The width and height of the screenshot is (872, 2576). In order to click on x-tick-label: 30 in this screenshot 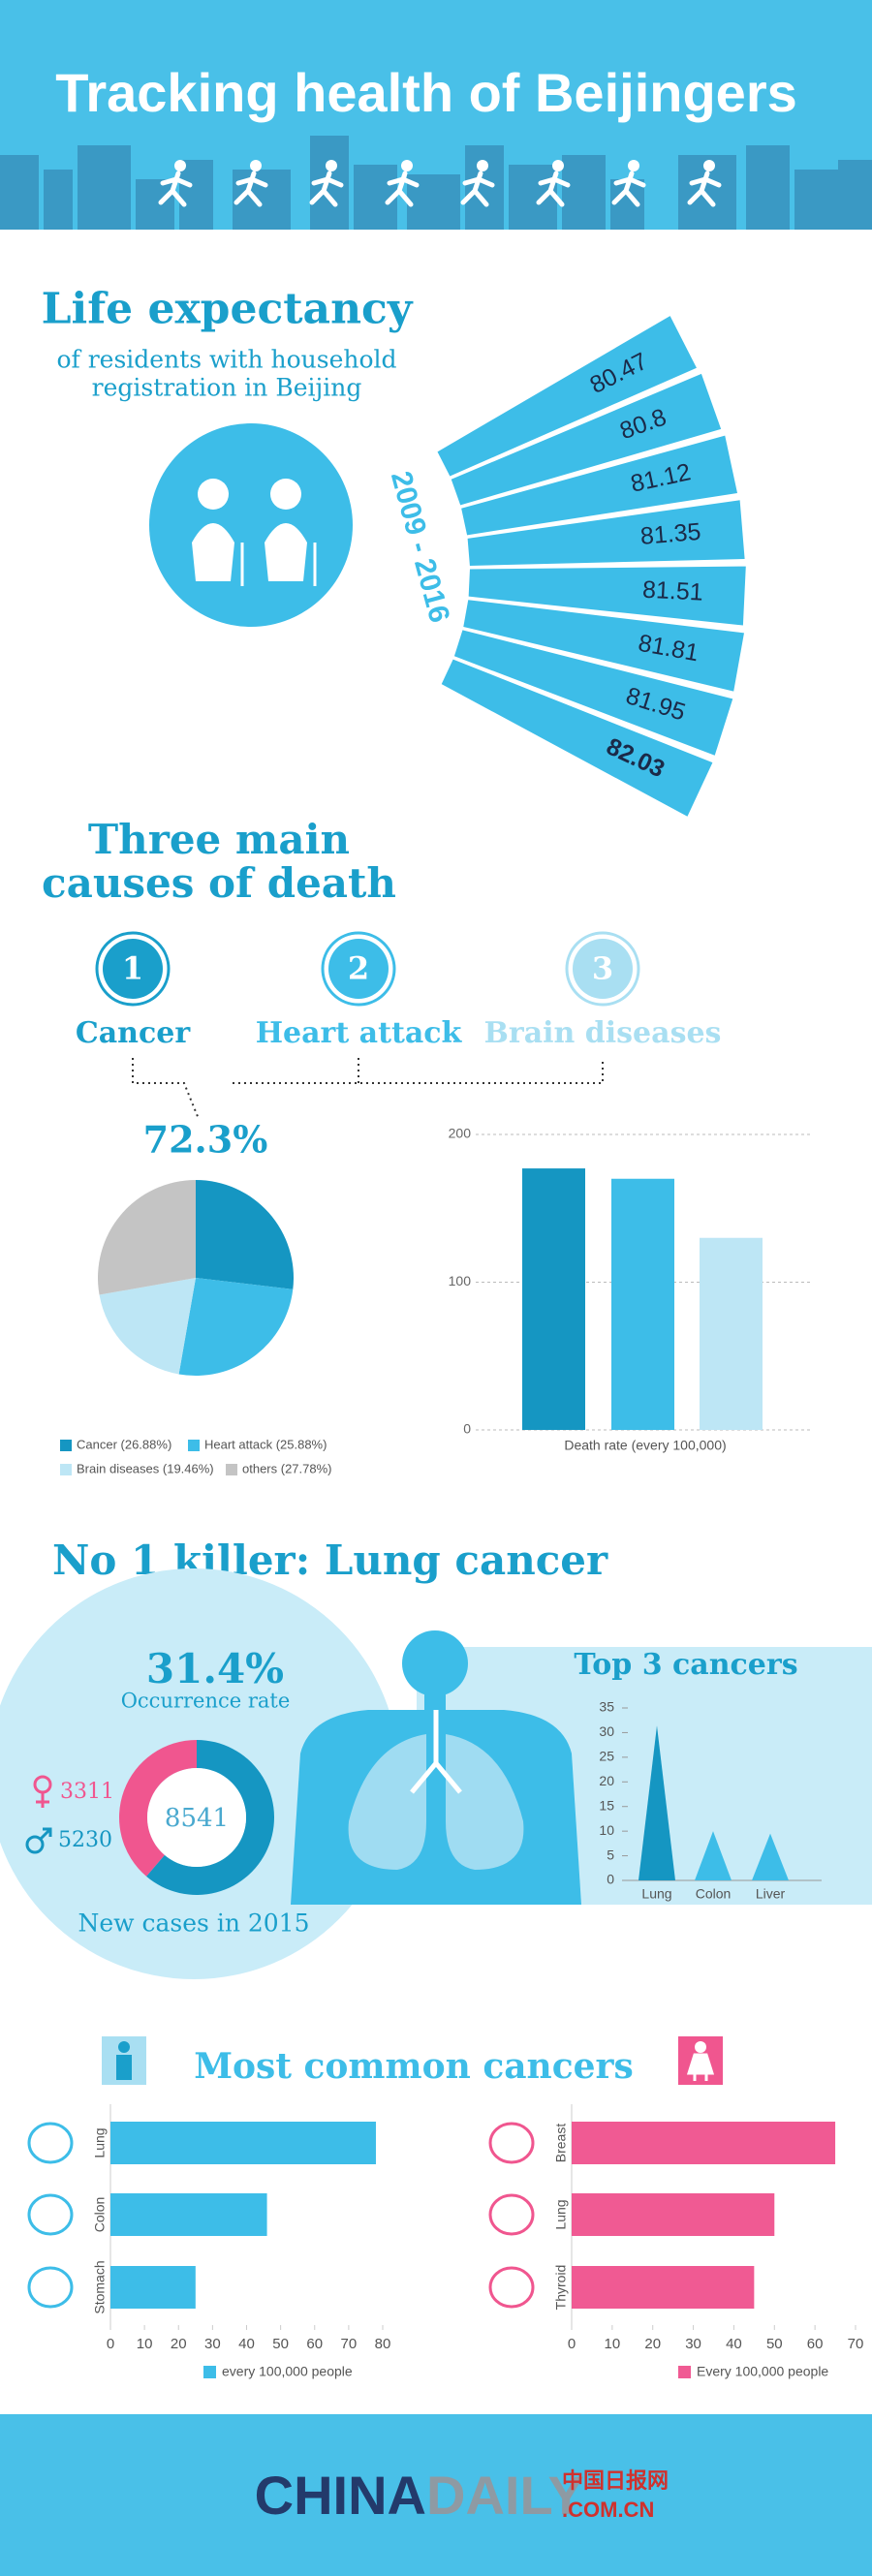, I will do `click(212, 2344)`.